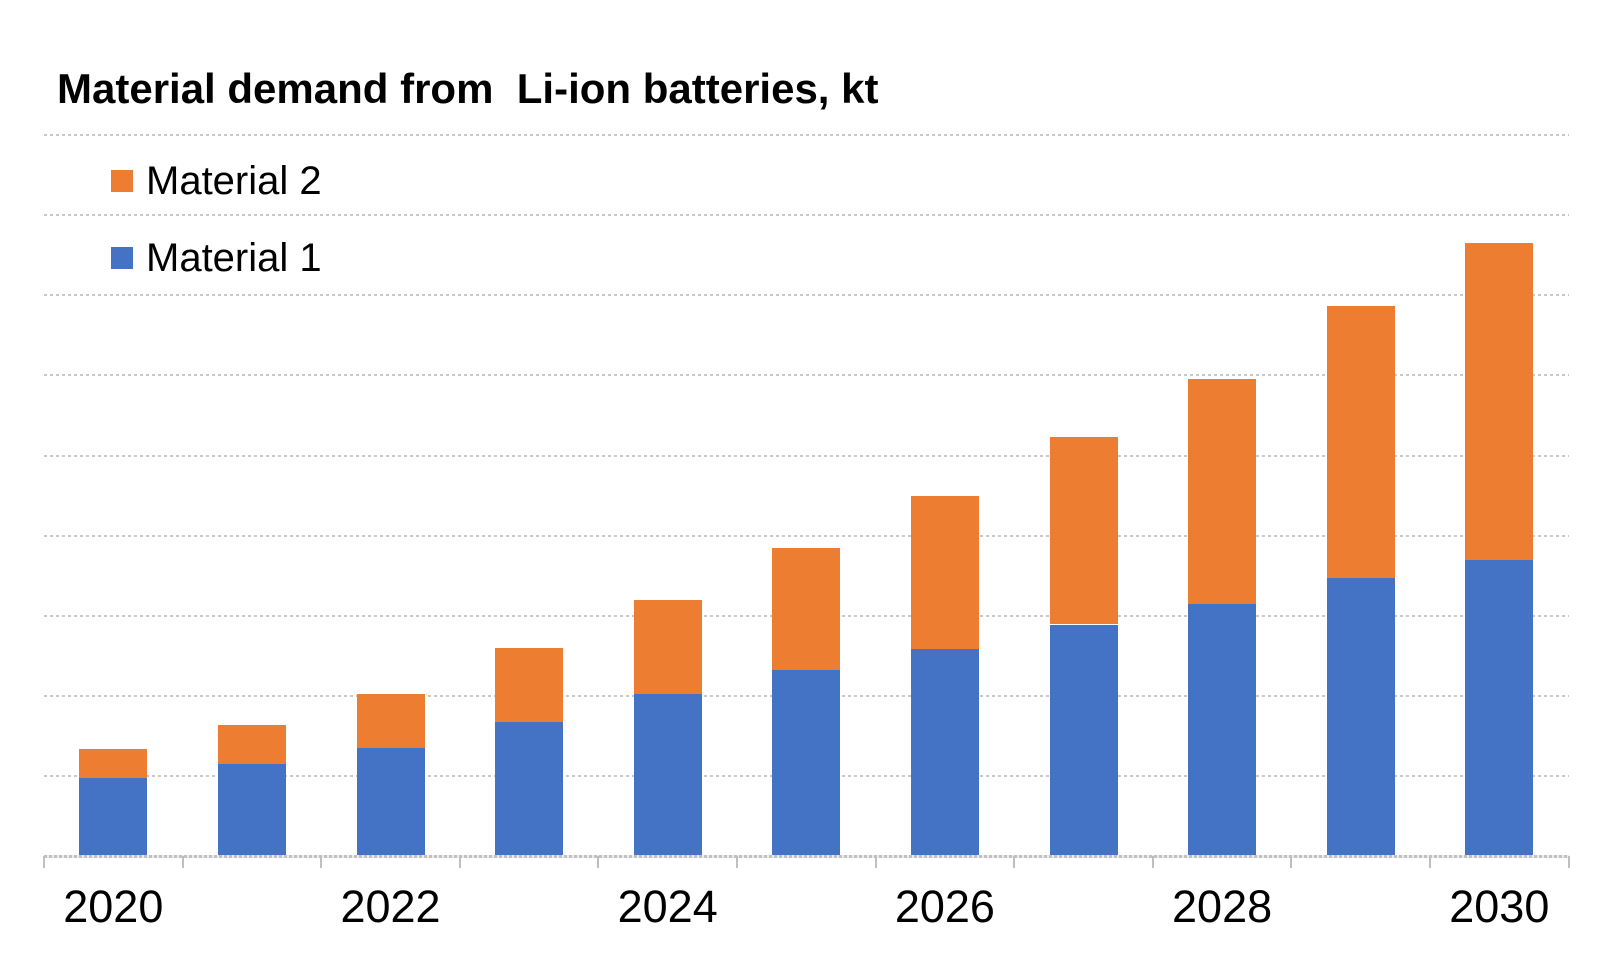 The width and height of the screenshot is (1600, 954). I want to click on x-axis-line, so click(806, 856).